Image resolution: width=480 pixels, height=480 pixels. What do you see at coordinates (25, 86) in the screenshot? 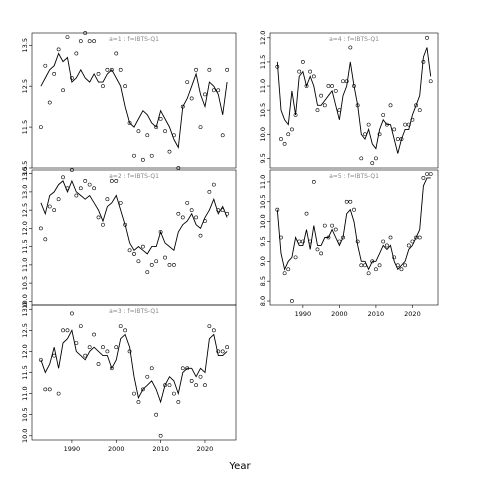
I see `y-tick-label: 12.5` at bounding box center [25, 86].